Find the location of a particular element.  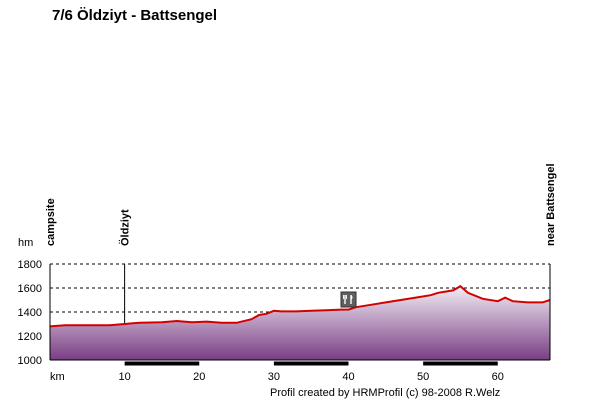

y-tick-label: 1000 is located at coordinates (30, 361).